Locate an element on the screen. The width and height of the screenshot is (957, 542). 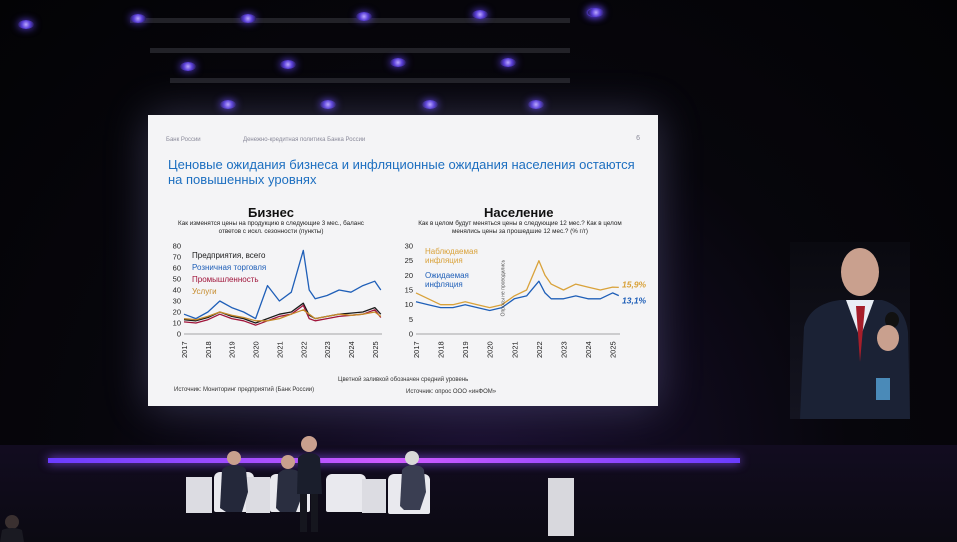
households-panel-title: Население is located at coordinates (519, 212).